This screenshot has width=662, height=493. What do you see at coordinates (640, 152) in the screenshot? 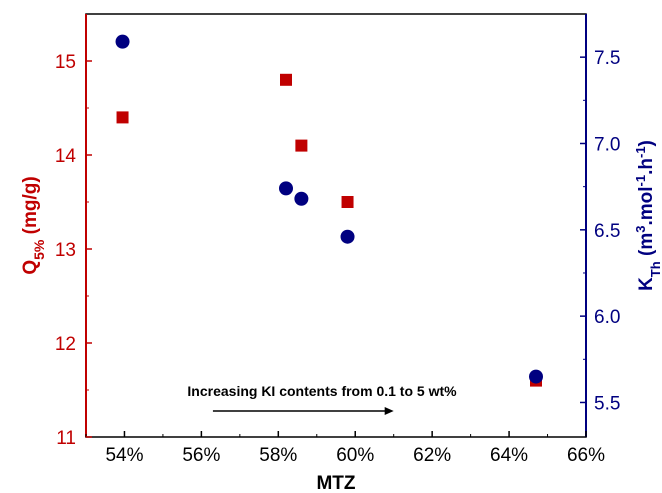
I see `right-y-title-sup3: -1` at bounding box center [640, 152].